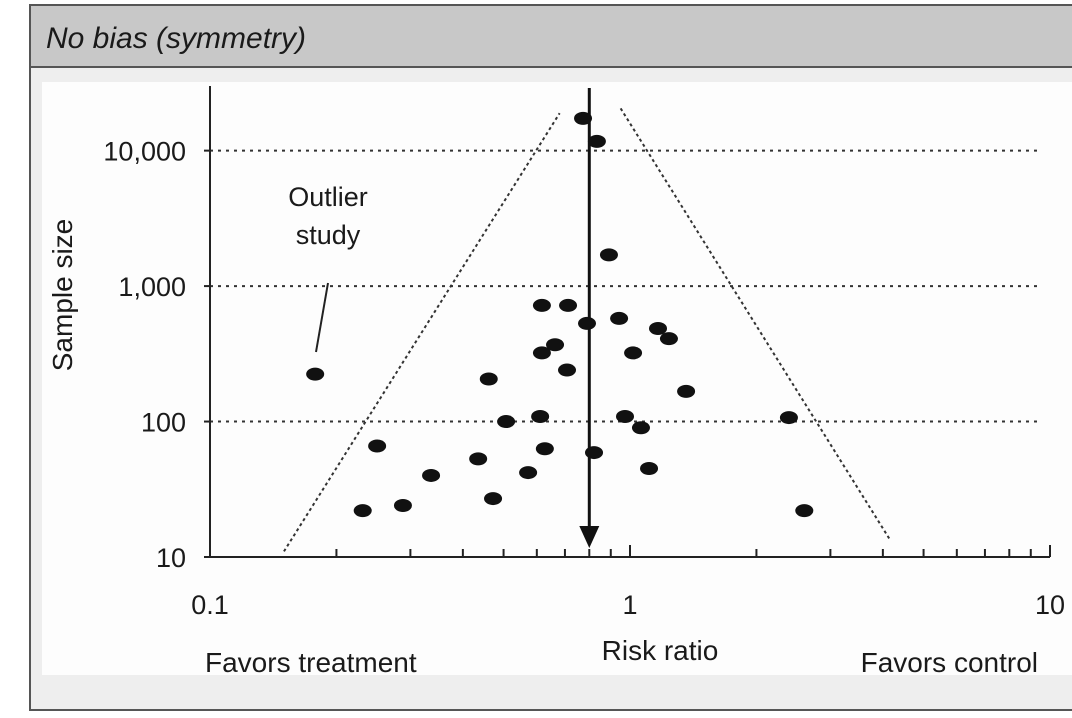 The image size is (1072, 718). I want to click on annotation-pointer, so click(322, 317).